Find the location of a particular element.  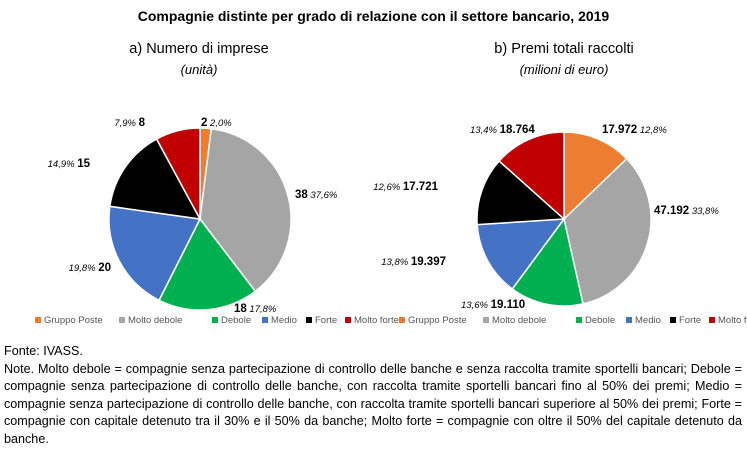

legend-swatch-molto-forte-b is located at coordinates (712, 320).